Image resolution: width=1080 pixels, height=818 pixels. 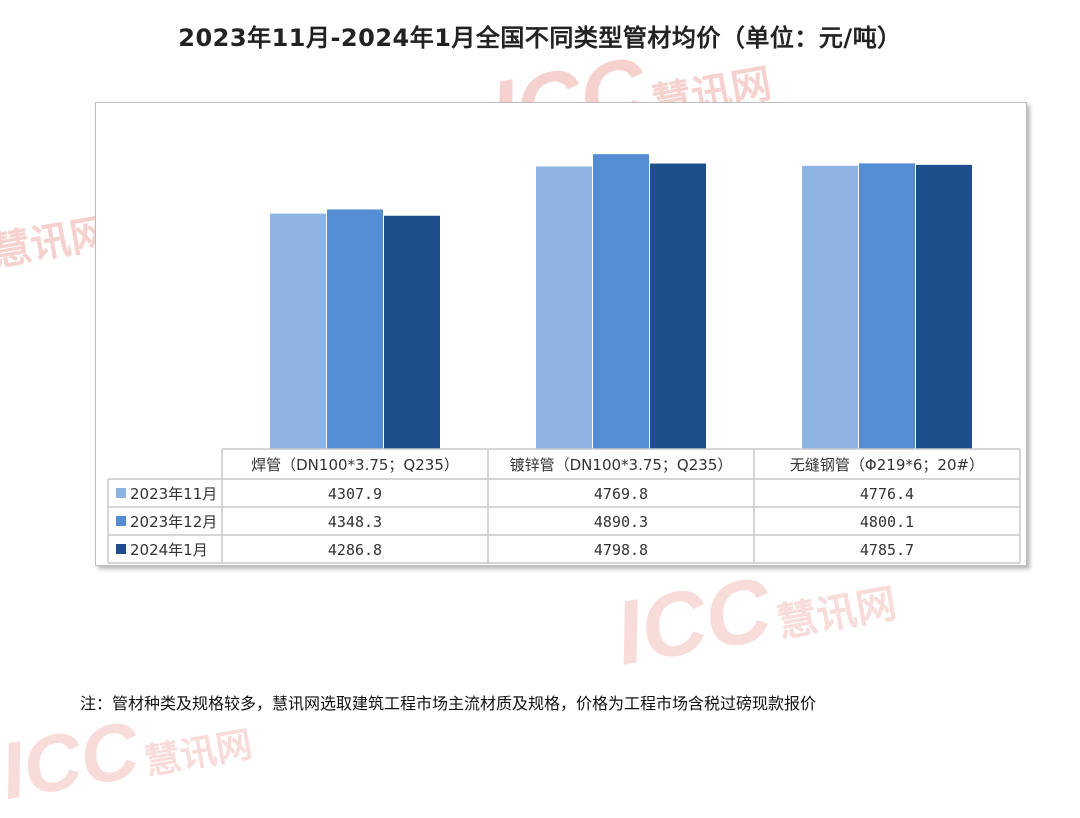 I want to click on category-label: 无缝钢管（Φ219*6；20#）, so click(x=887, y=465).